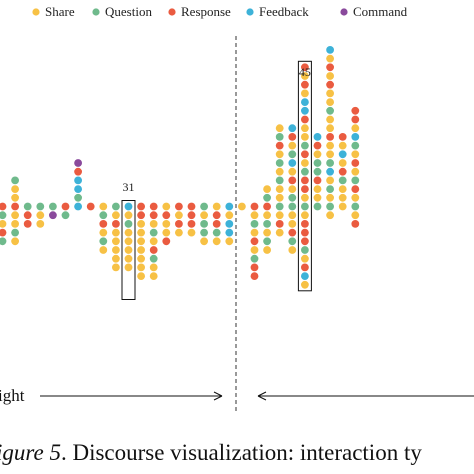 The image size is (474, 474). What do you see at coordinates (129, 187) in the screenshot?
I see `highlight-count-label: 31` at bounding box center [129, 187].